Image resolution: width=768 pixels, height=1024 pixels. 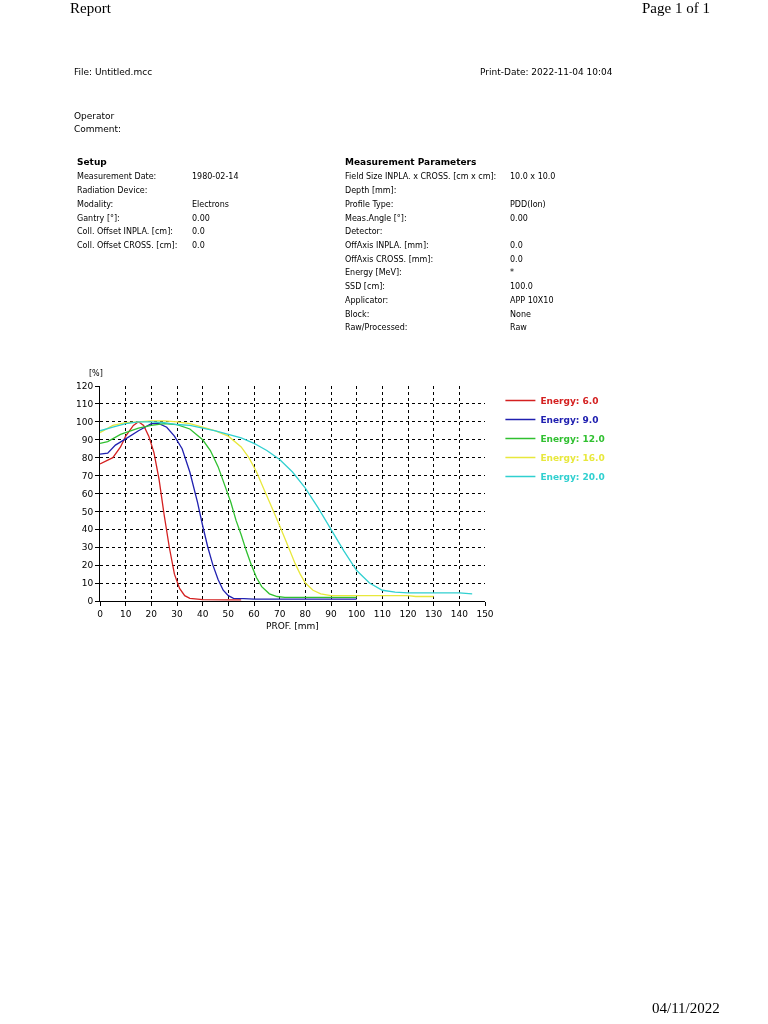 I want to click on text: Coll. Offset INPLA. [cm]:, so click(x=125, y=231).